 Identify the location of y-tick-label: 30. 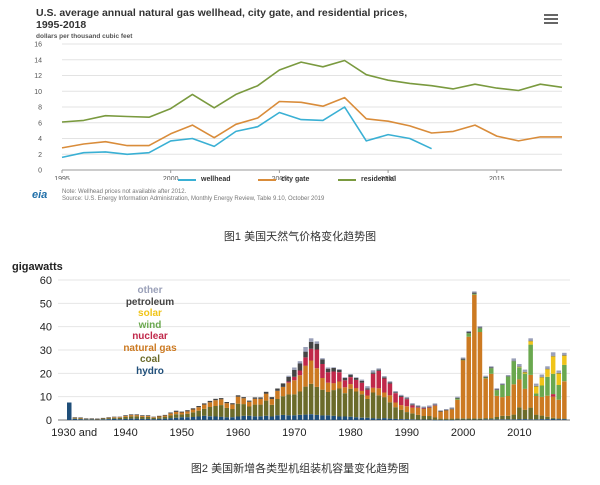
(46, 351).